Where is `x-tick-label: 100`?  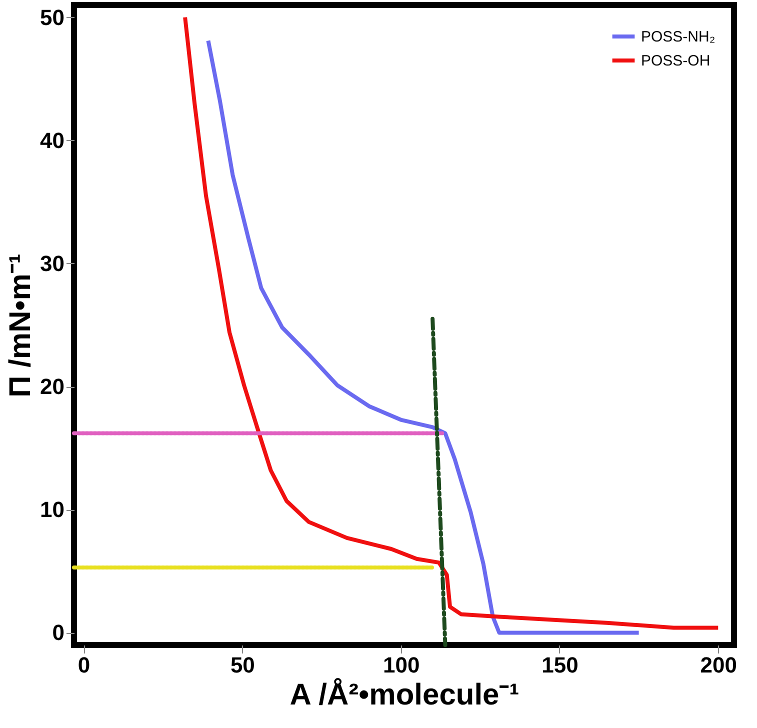
x-tick-label: 100 is located at coordinates (401, 665).